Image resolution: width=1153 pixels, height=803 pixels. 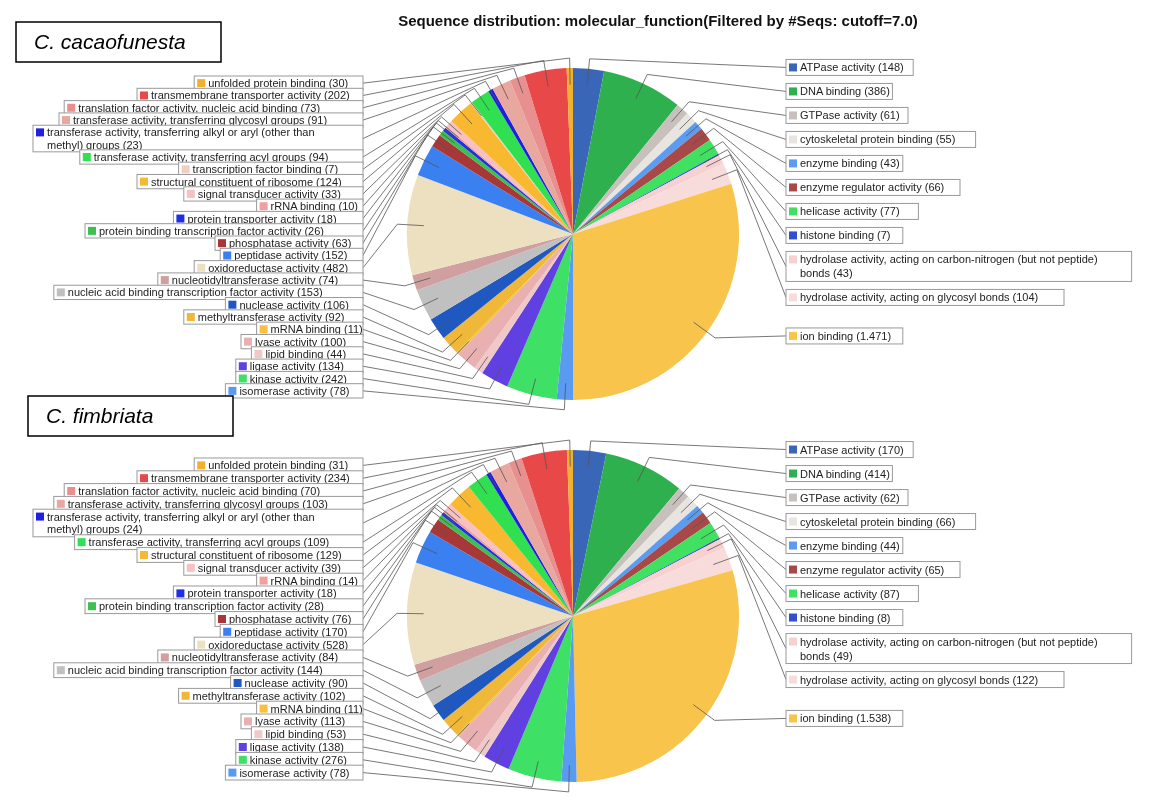 What do you see at coordinates (850, 593) in the screenshot?
I see `legend-label: helicase activity (87)` at bounding box center [850, 593].